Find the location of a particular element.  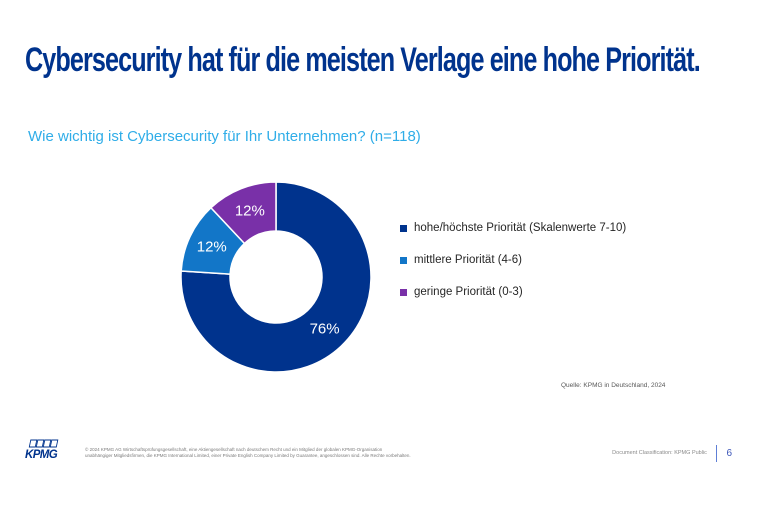

source-note: Quelle: KPMG in Deutschland, 2024 is located at coordinates (613, 385).